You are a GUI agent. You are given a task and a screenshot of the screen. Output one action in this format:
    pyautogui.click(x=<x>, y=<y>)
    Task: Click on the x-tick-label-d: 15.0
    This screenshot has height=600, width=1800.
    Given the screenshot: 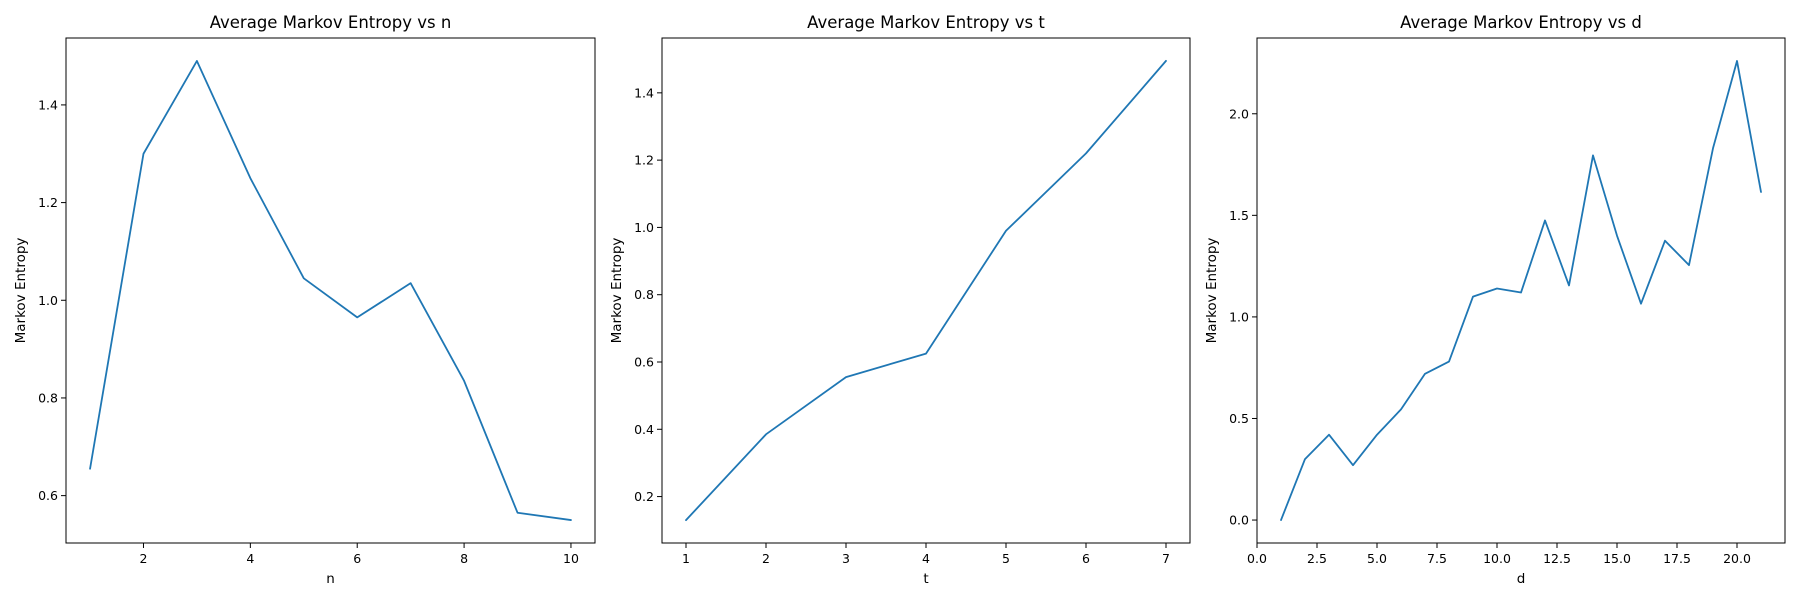 What is the action you would take?
    pyautogui.click(x=1617, y=558)
    